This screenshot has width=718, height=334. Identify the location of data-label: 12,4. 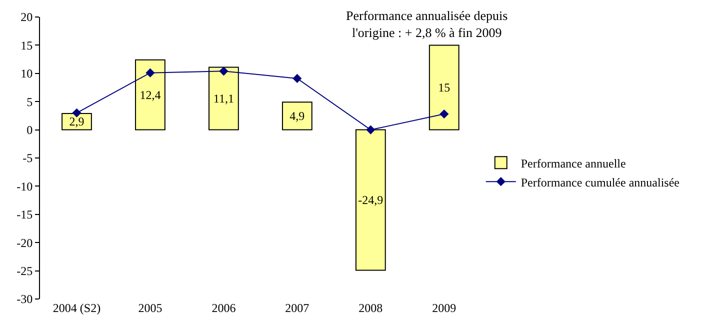
(150, 95).